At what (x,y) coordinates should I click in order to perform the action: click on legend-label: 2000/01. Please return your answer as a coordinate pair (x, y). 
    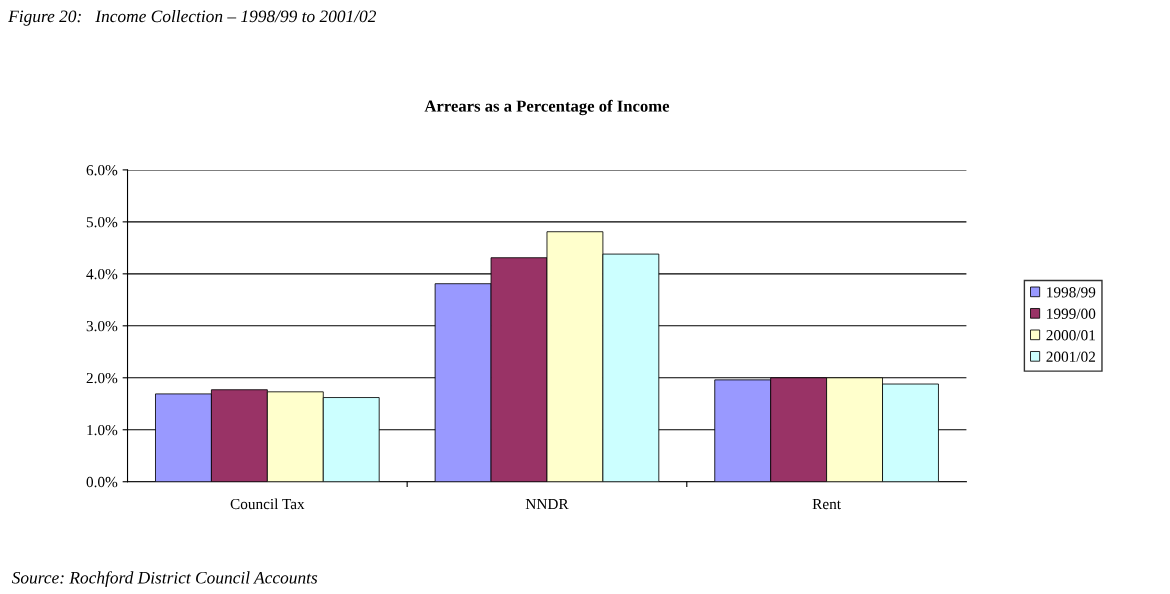
    Looking at the image, I should click on (1070, 335).